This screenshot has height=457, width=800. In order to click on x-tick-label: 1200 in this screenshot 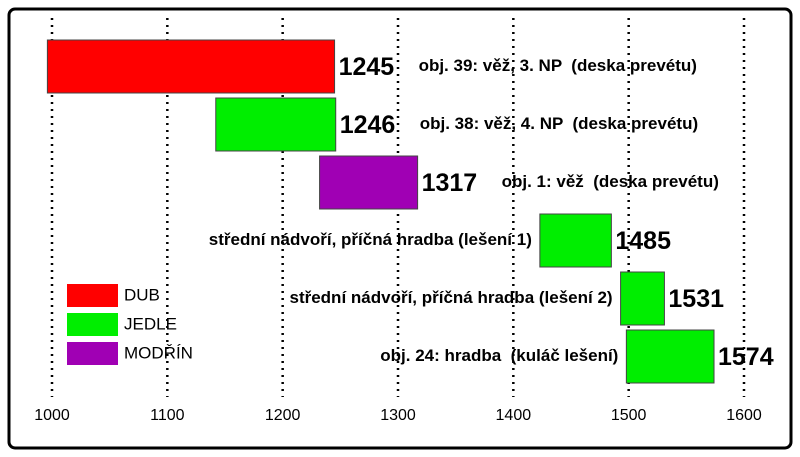, I will do `click(283, 415)`.